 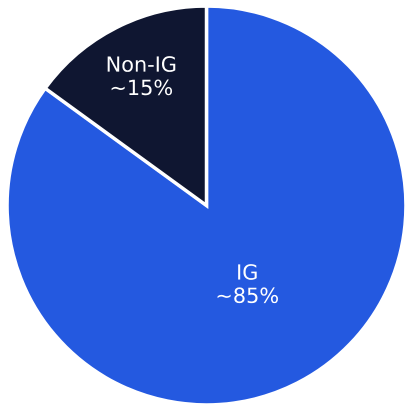 What do you see at coordinates (142, 87) in the screenshot?
I see `data-label: ~15%` at bounding box center [142, 87].